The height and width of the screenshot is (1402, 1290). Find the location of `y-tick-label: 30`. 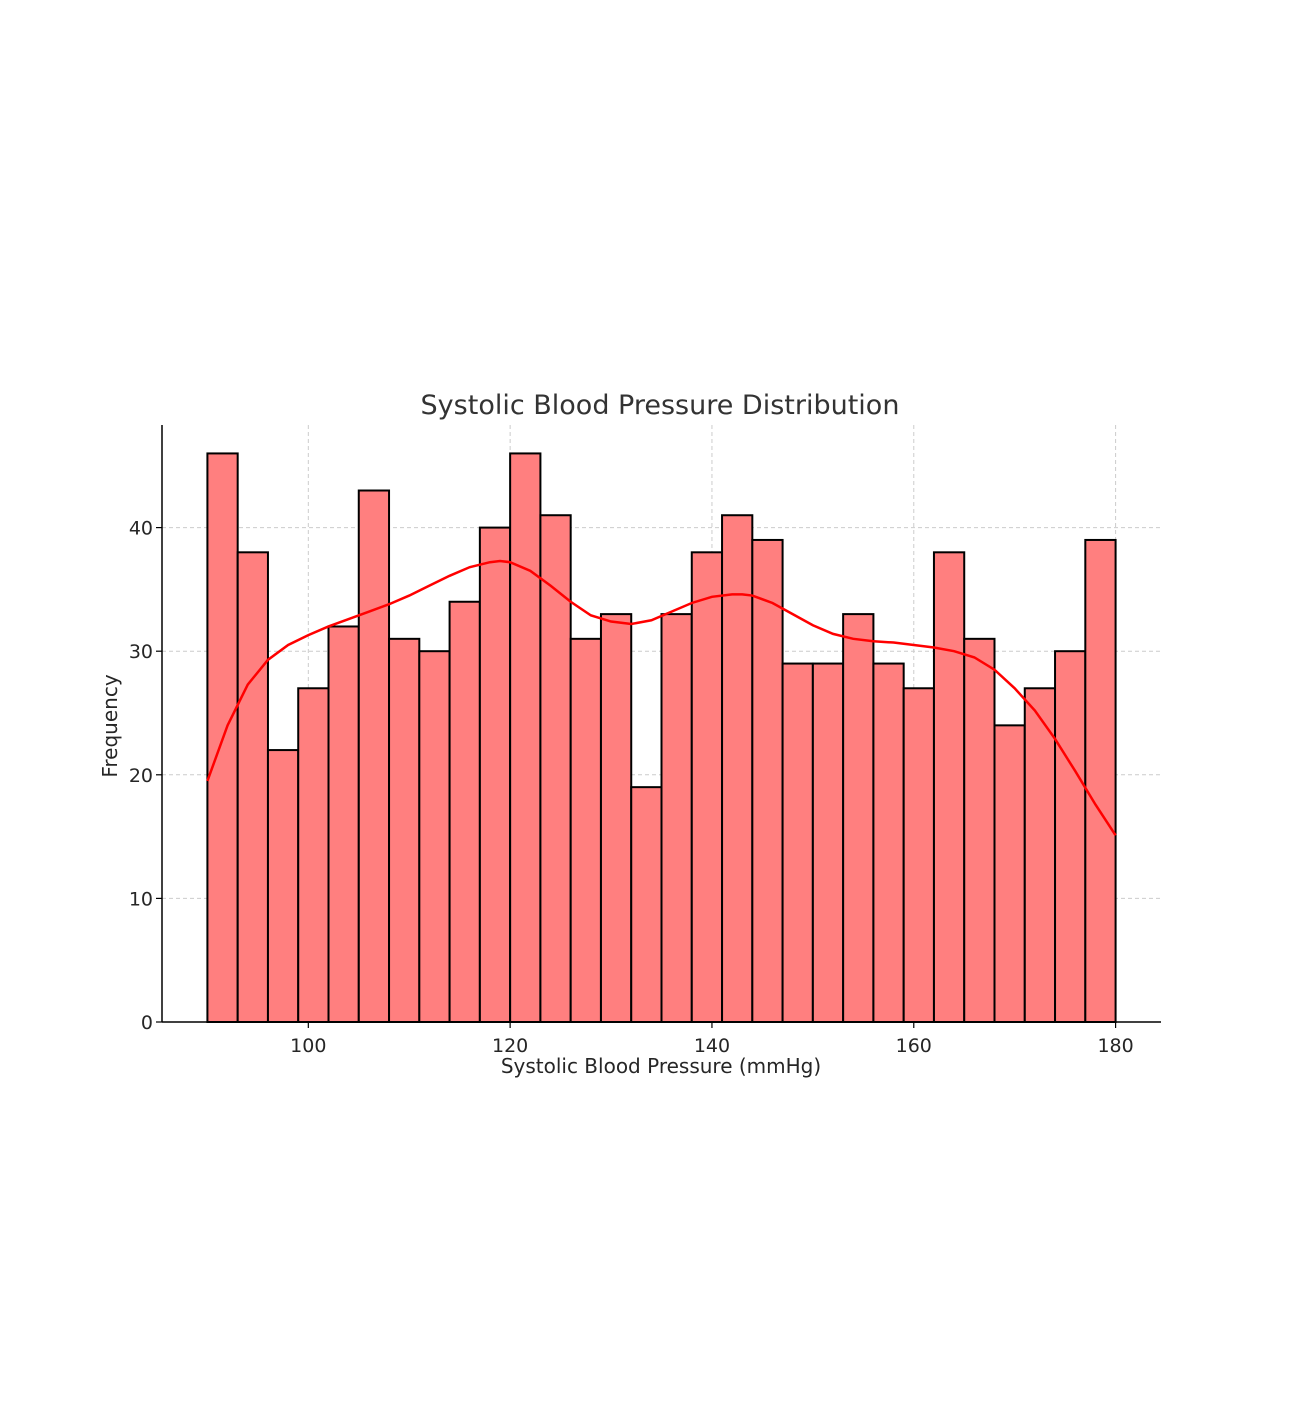

y-tick-label: 30 is located at coordinates (141, 652).